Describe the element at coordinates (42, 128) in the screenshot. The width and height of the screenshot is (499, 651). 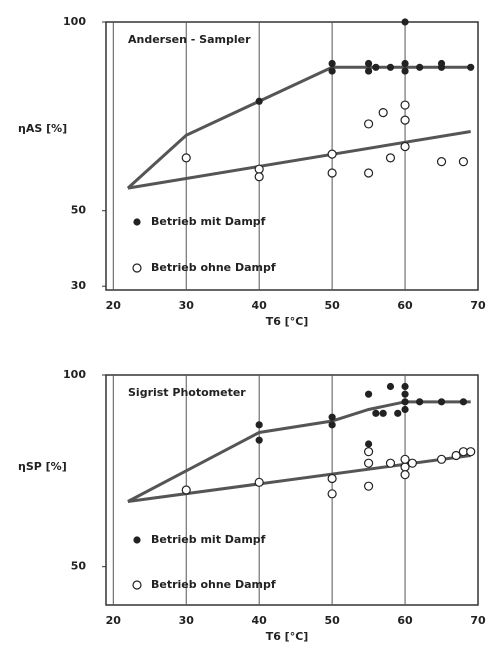
I see `y-axis-label: ηAS [%]` at that location.